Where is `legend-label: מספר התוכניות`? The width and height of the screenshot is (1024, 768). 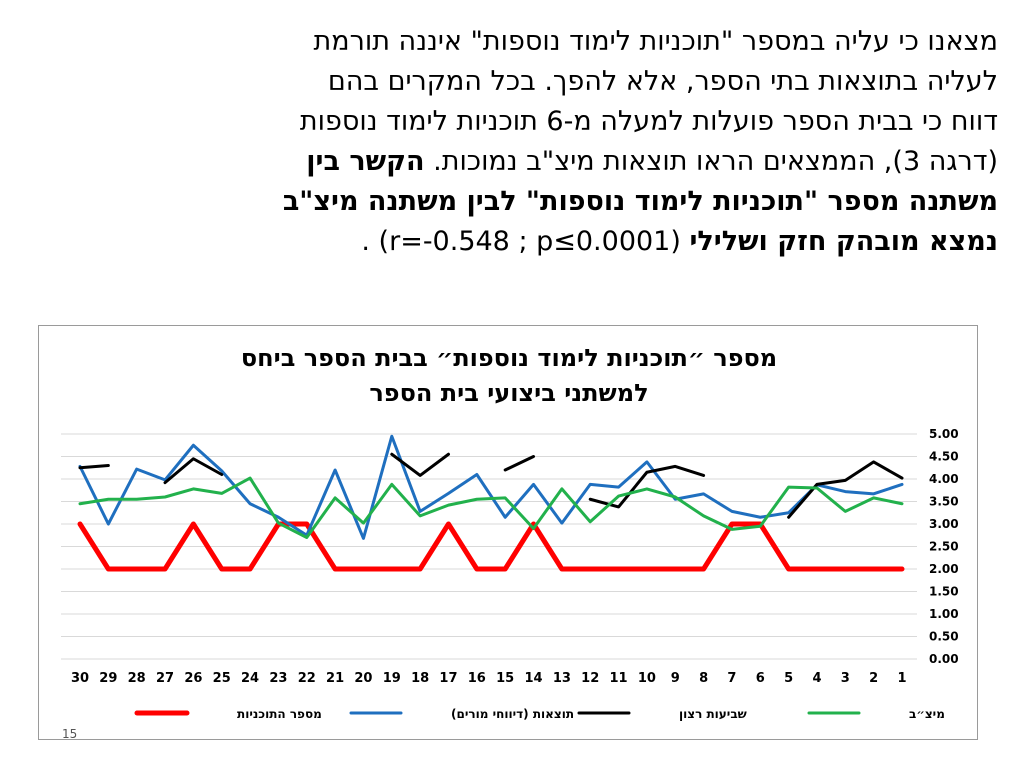 legend-label: מספר התוכניות is located at coordinates (279, 714).